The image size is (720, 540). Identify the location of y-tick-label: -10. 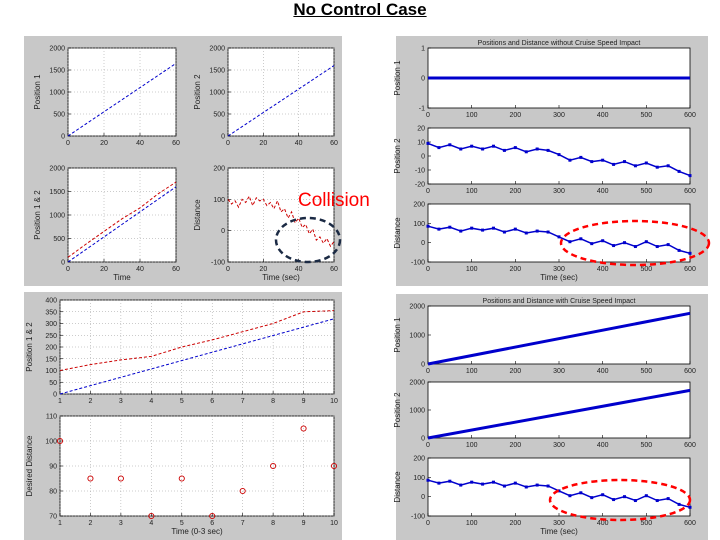
(420, 171).